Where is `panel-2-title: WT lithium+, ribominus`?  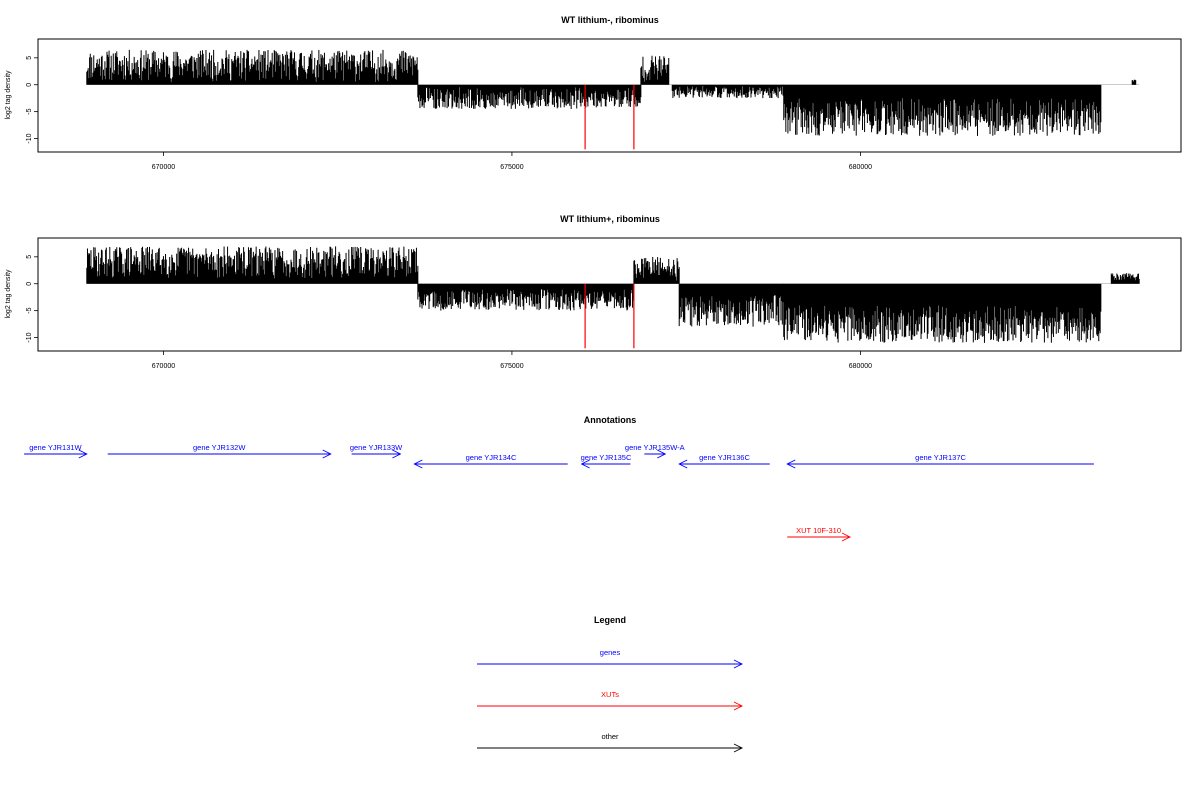 panel-2-title: WT lithium+, ribominus is located at coordinates (610, 219).